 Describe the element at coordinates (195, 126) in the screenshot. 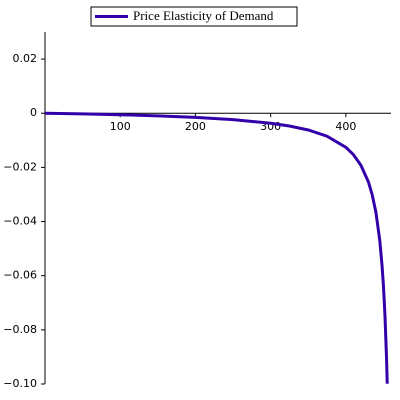

I see `x-tick-label: 200` at that location.